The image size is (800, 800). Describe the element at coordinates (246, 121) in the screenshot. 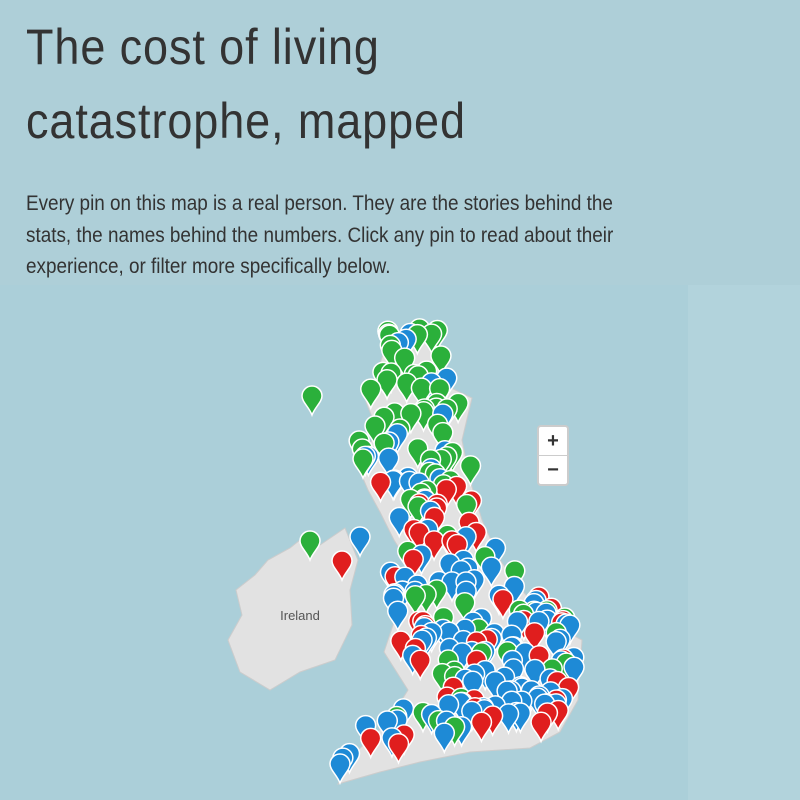

I see `title-line: catastrophe, mapped` at that location.